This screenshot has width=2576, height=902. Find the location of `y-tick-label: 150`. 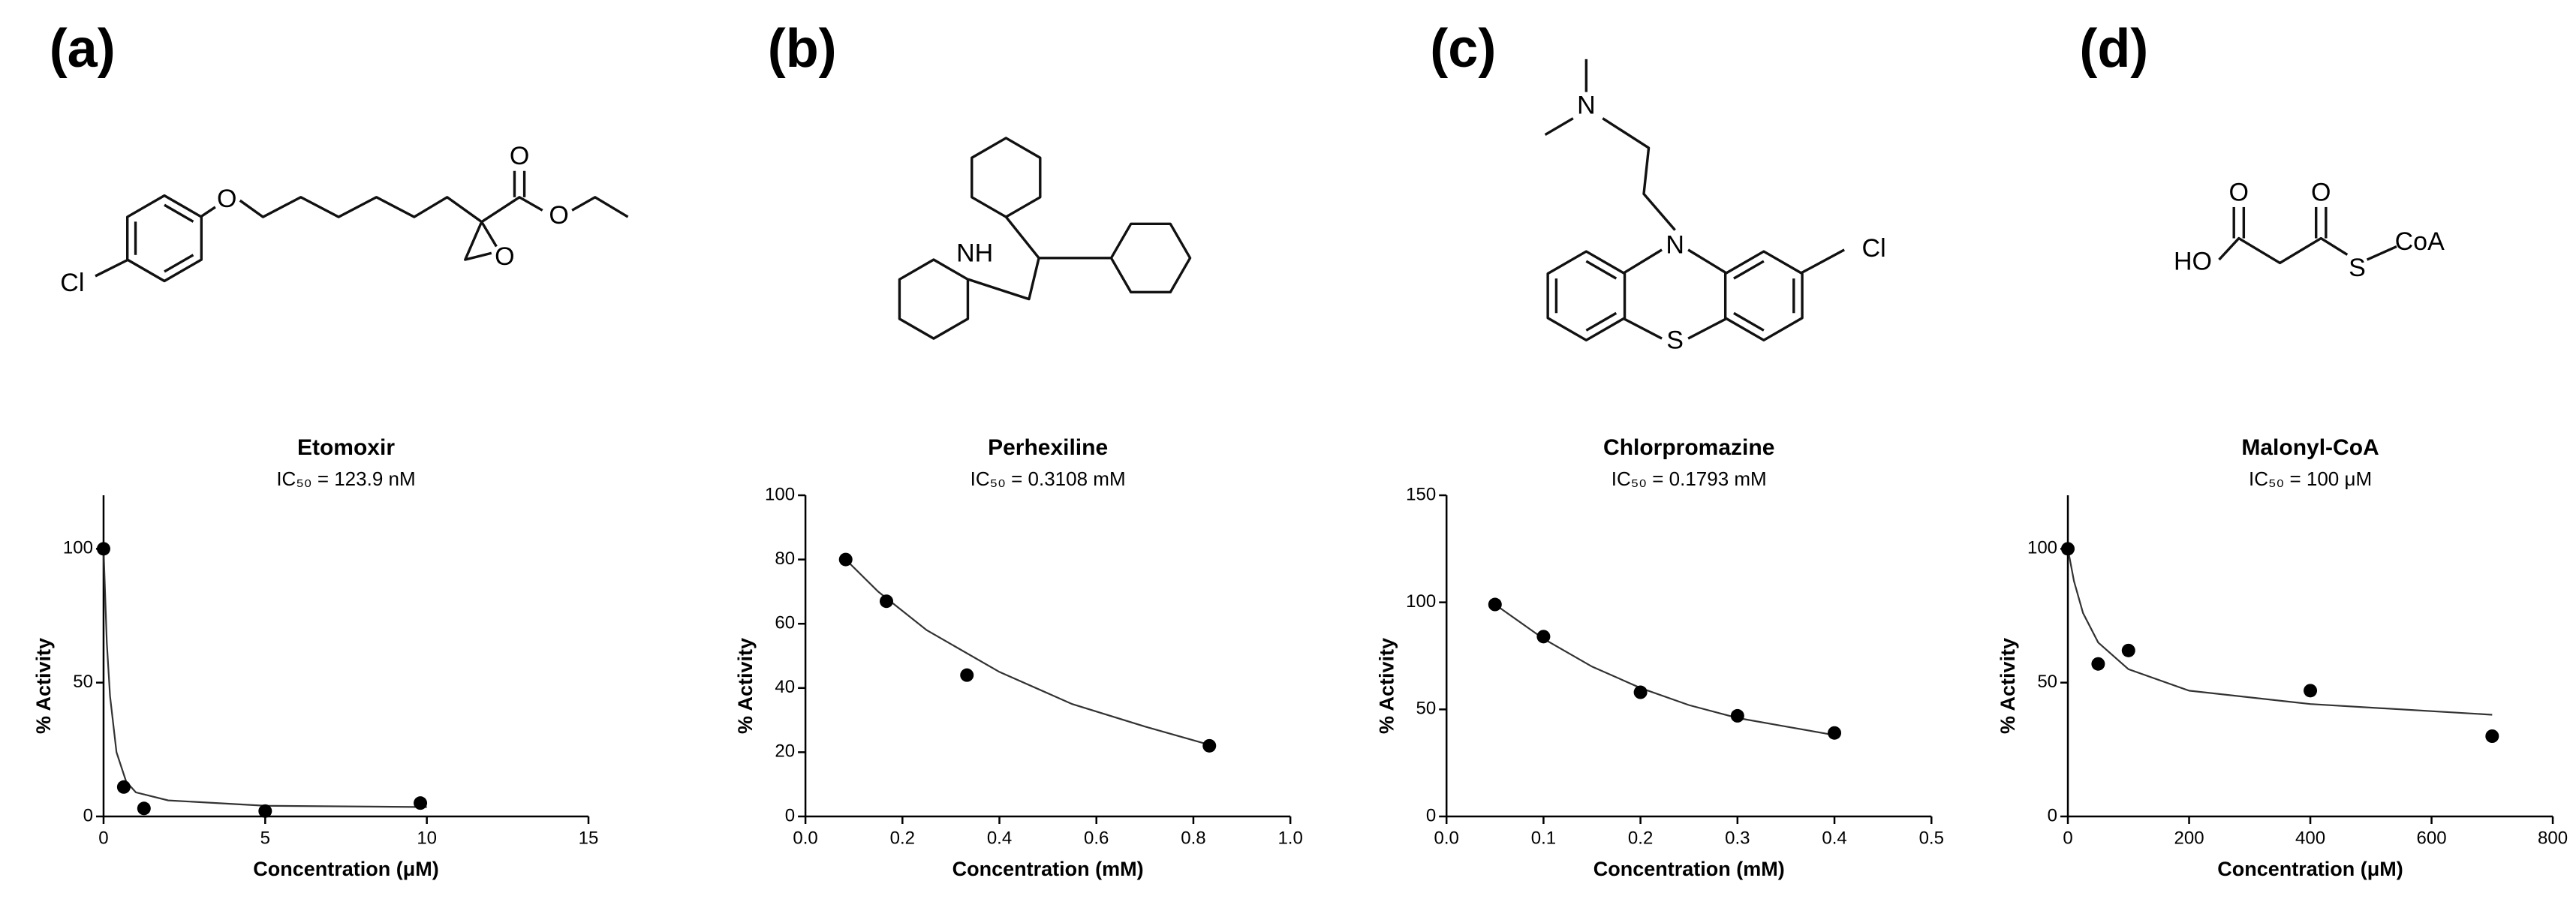

y-tick-label: 150 is located at coordinates (1421, 494).